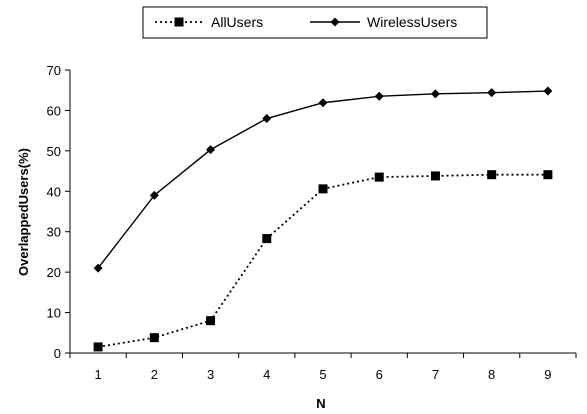 Image resolution: width=587 pixels, height=414 pixels. What do you see at coordinates (54, 151) in the screenshot?
I see `y-tick-label: 50` at bounding box center [54, 151].